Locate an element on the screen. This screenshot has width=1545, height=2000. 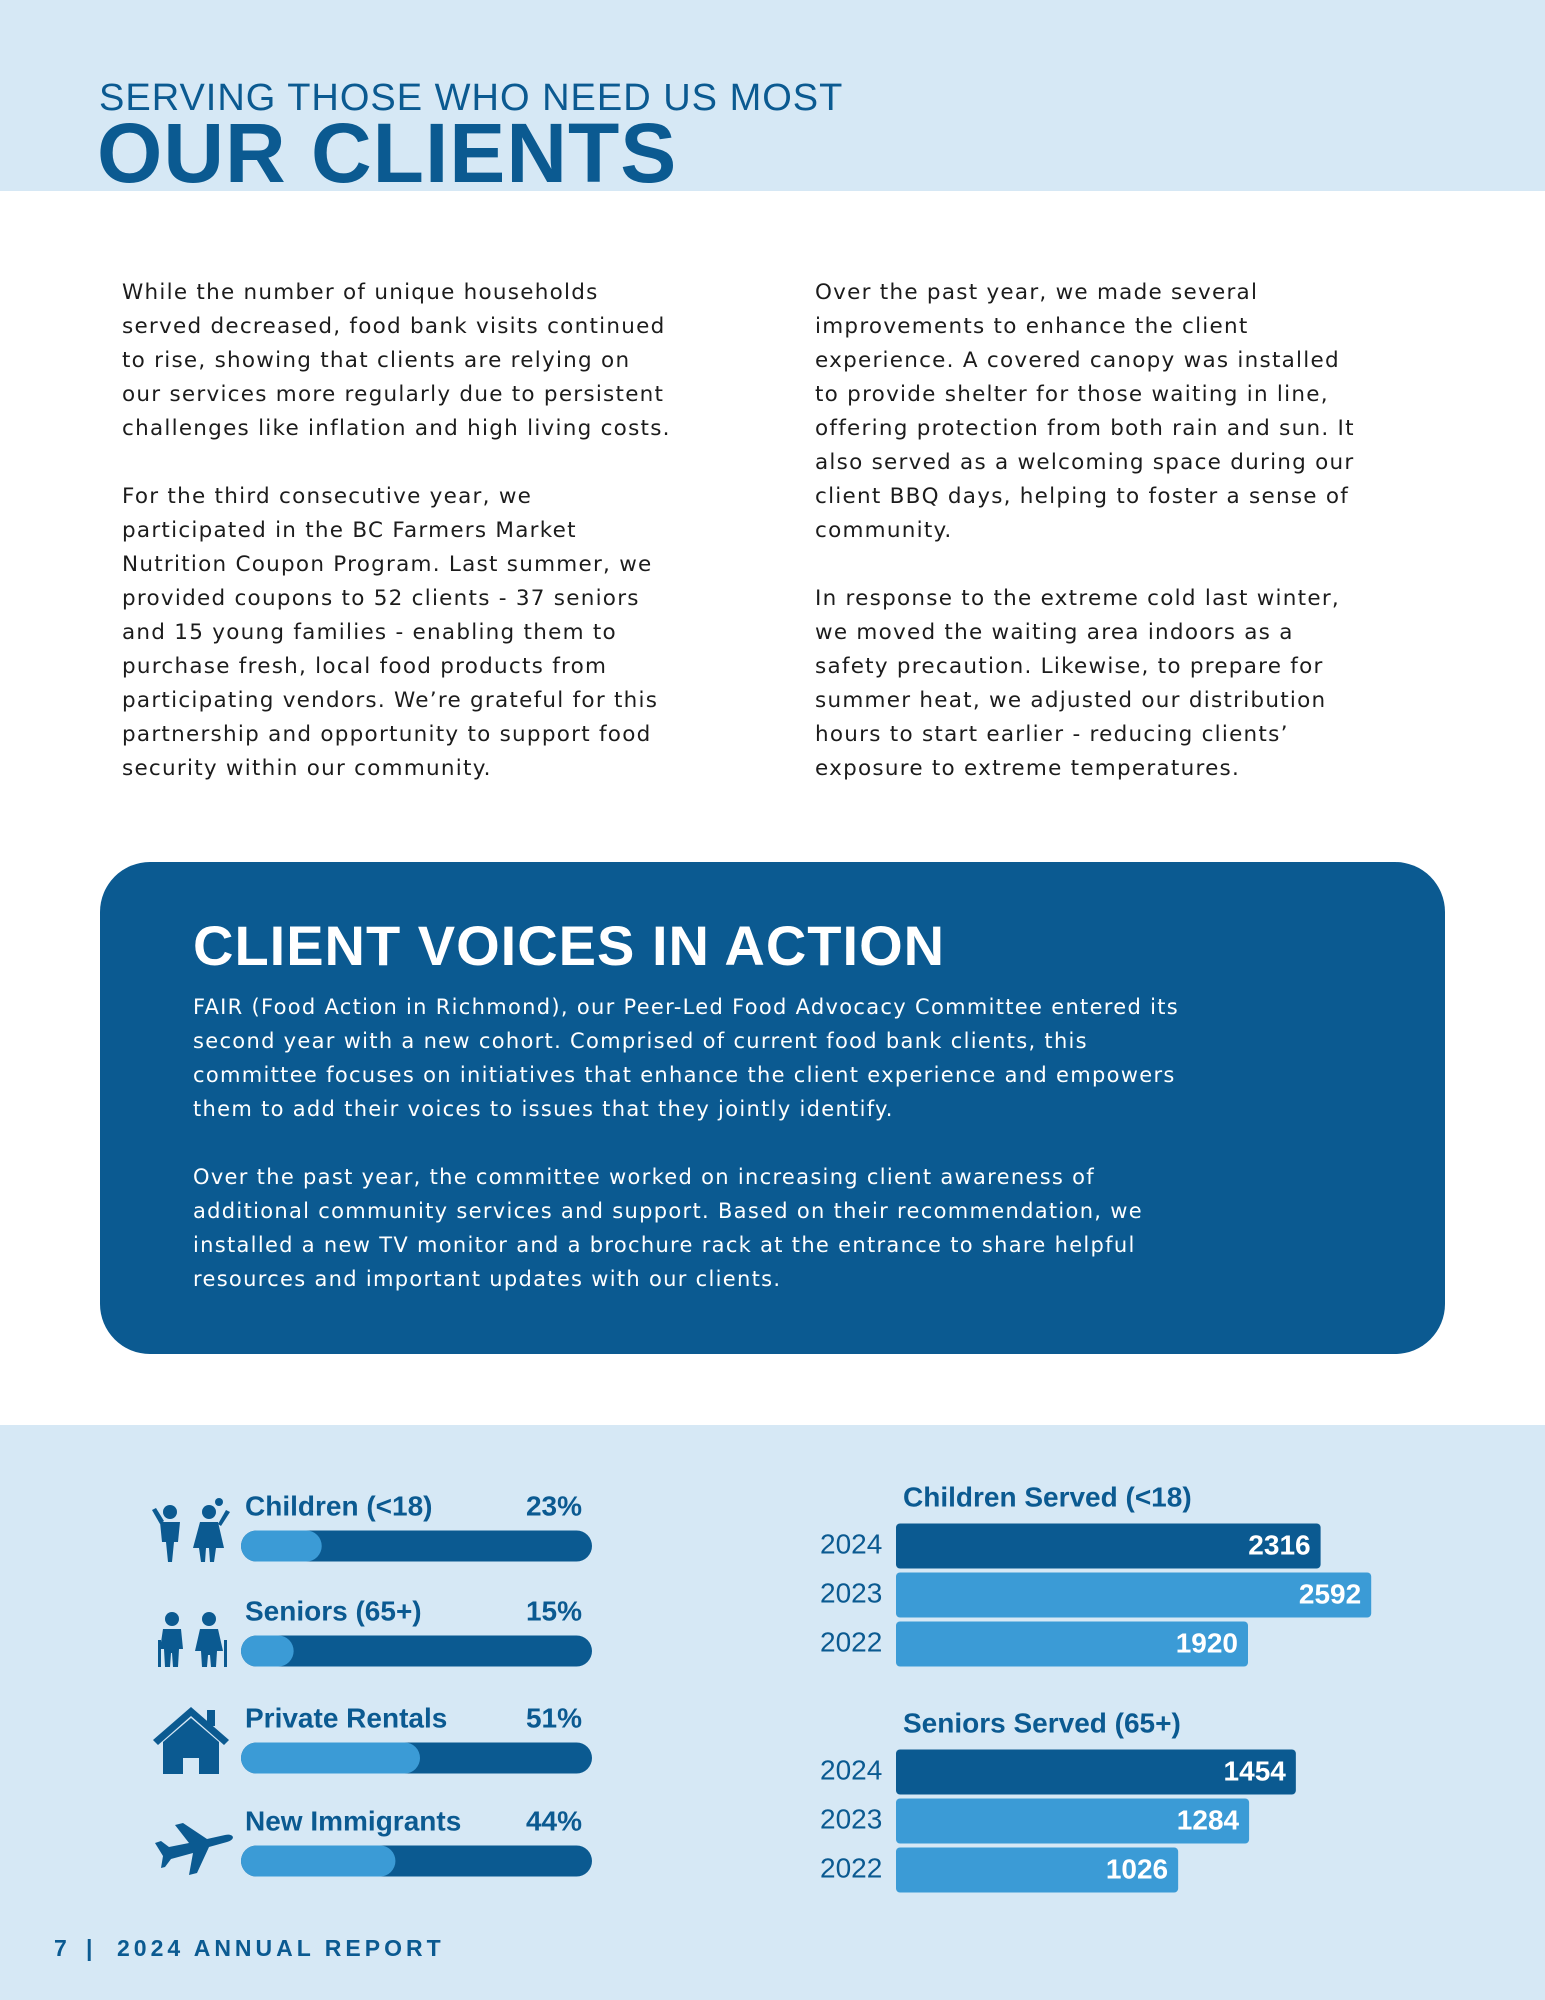
stat-value-label: 15% is located at coordinates (554, 1610).